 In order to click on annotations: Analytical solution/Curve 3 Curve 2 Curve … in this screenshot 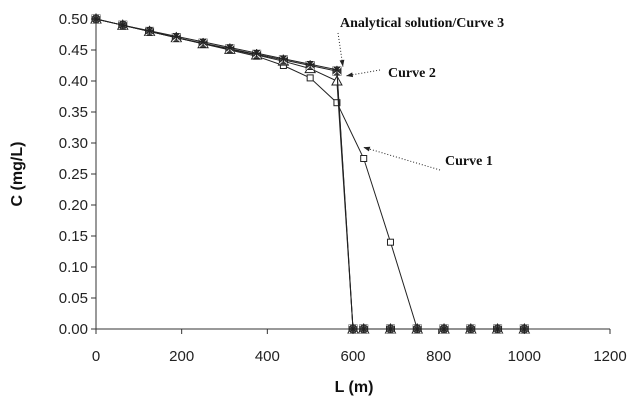, I will do `click(420, 93)`.